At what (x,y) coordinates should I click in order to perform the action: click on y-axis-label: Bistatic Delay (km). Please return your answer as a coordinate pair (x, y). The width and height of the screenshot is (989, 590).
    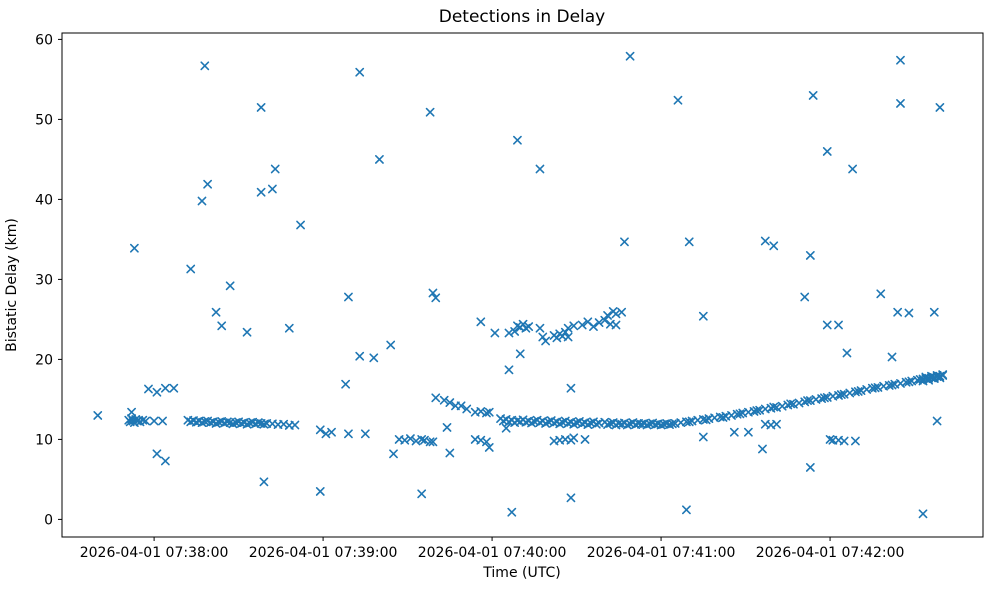
    Looking at the image, I should click on (12, 285).